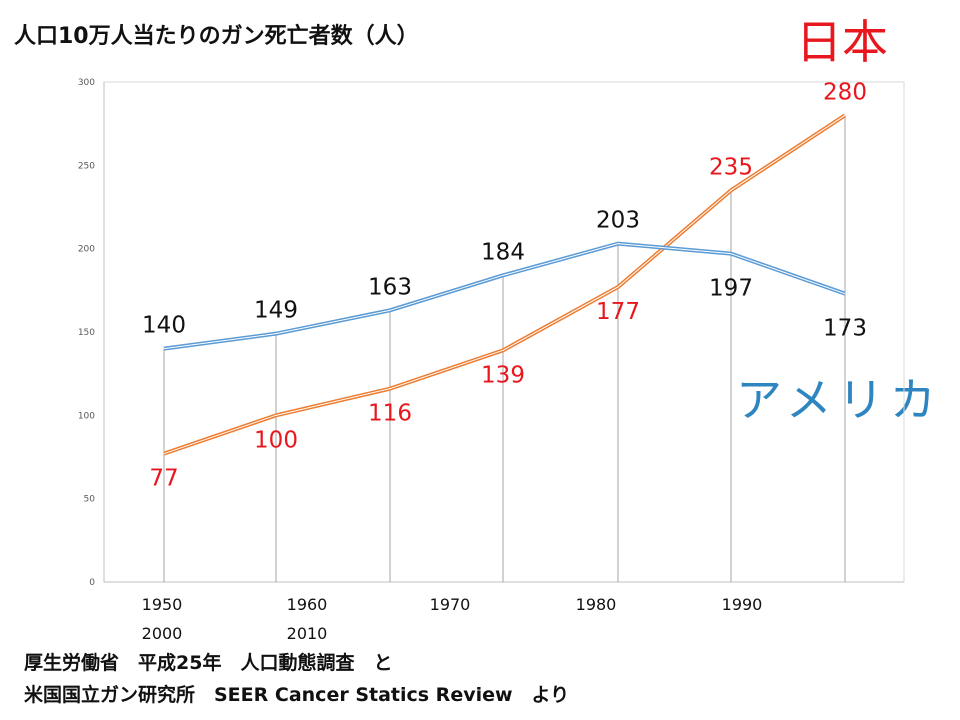 This screenshot has height=720, width=960. Describe the element at coordinates (164, 326) in the screenshot. I see `usa-data-label: 140` at that location.